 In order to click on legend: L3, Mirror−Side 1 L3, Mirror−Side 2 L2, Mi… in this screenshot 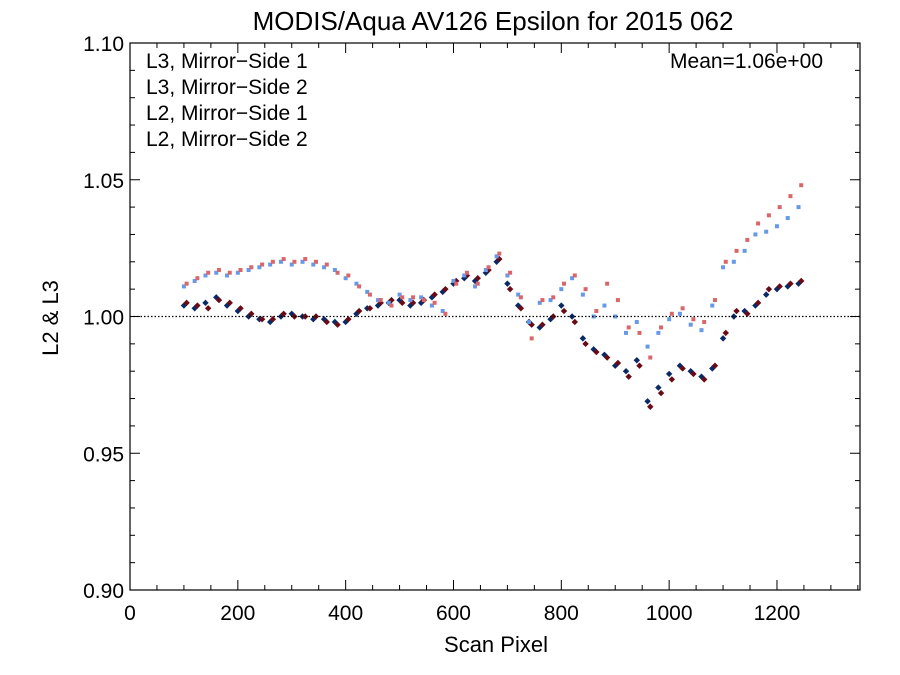, I will do `click(227, 100)`.